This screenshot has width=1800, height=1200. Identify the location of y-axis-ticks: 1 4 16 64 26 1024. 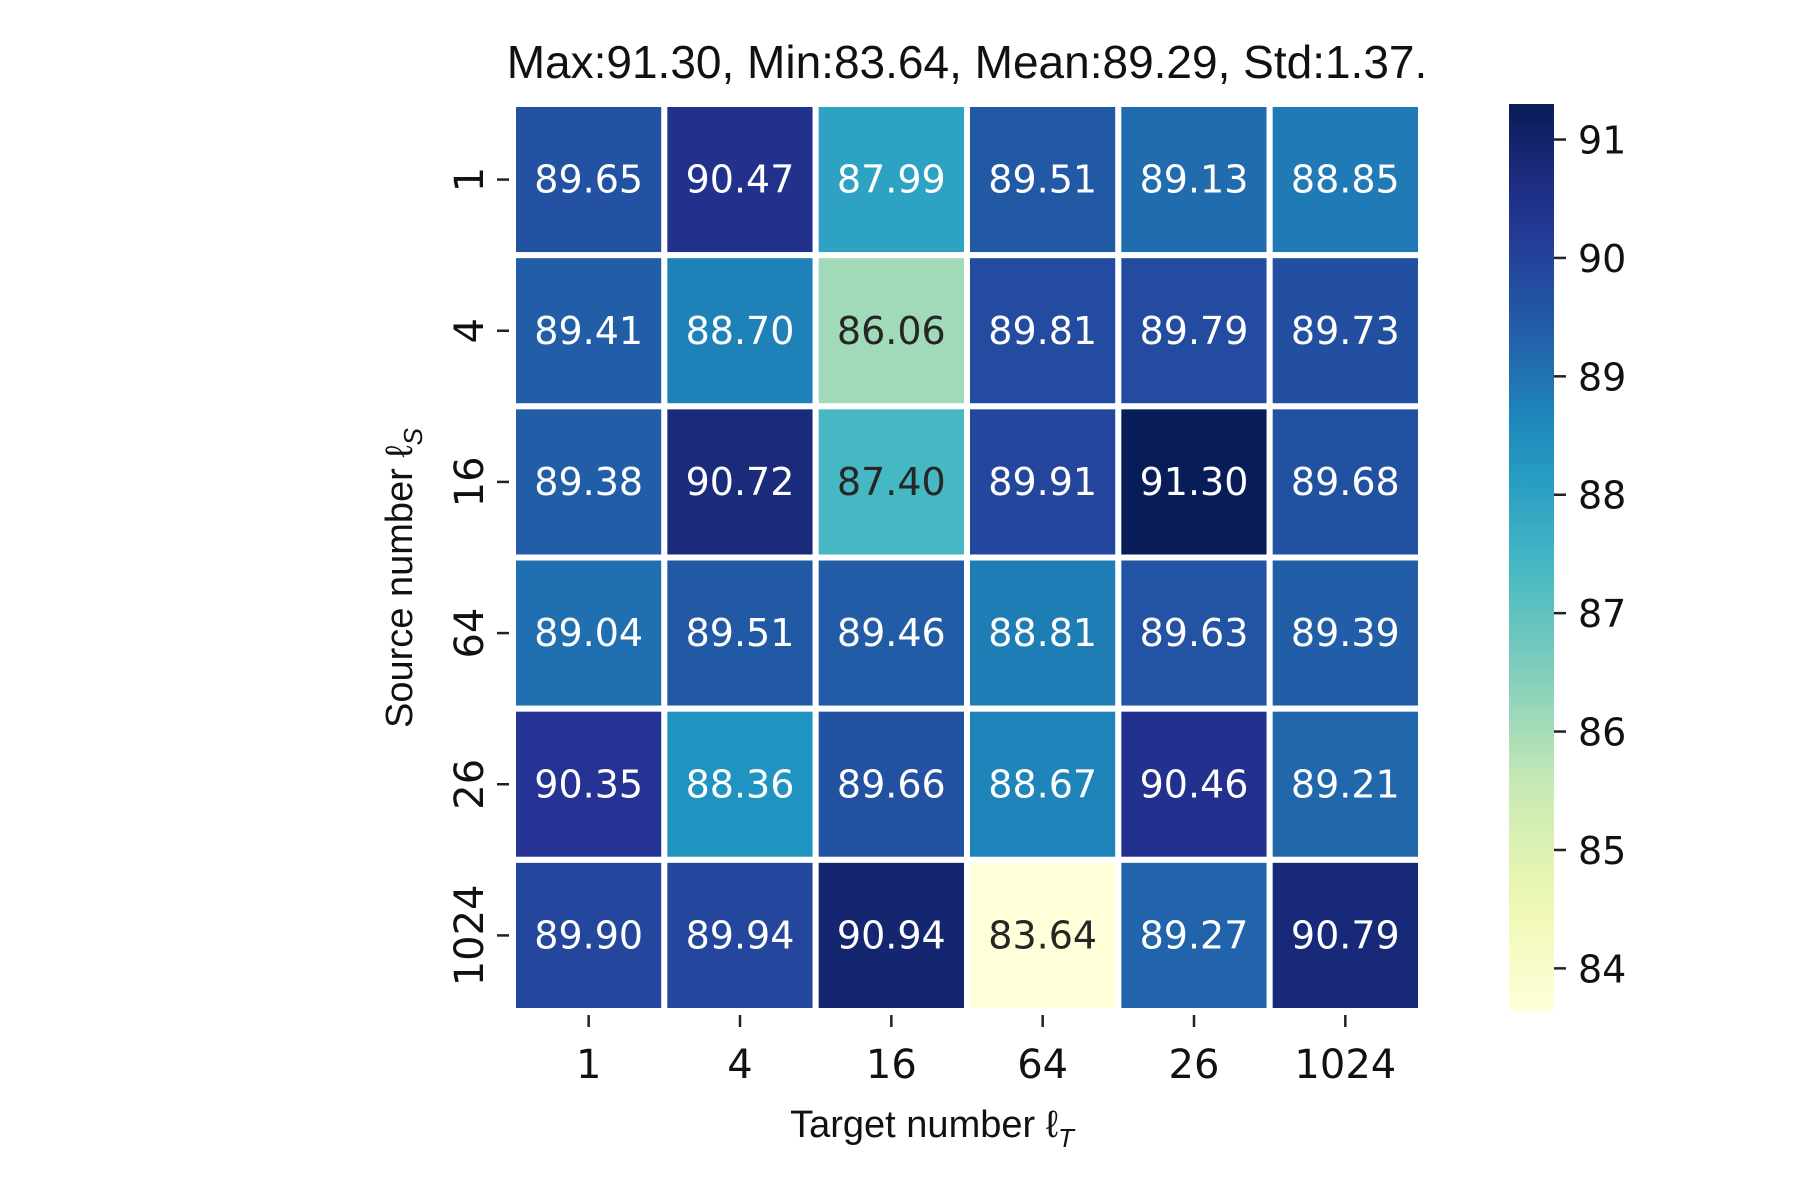
(478, 576).